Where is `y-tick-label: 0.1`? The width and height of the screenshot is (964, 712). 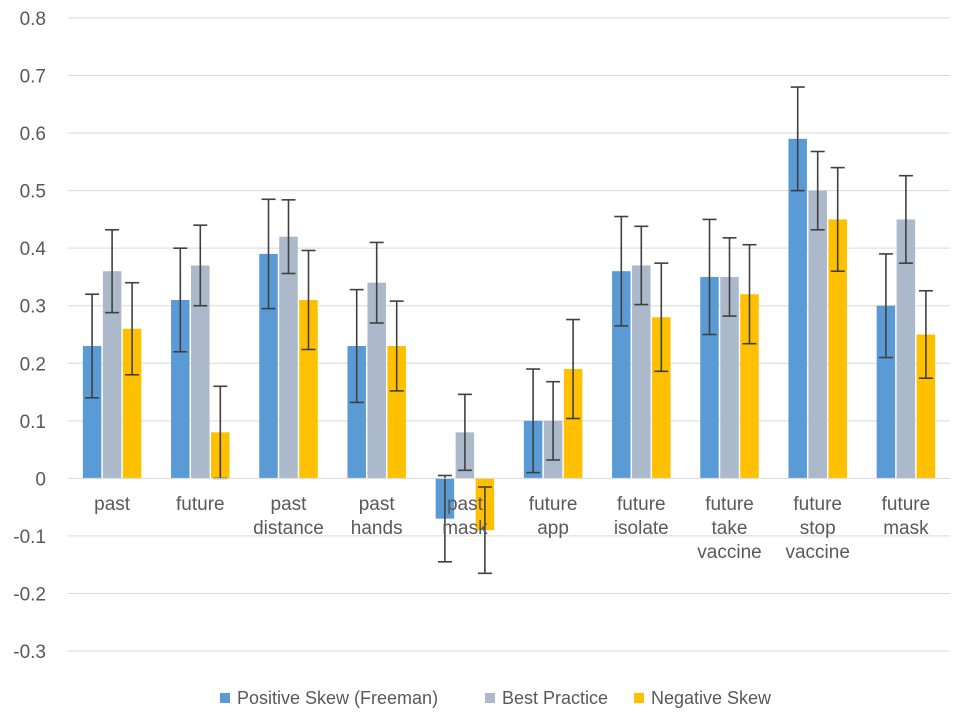 y-tick-label: 0.1 is located at coordinates (33, 422).